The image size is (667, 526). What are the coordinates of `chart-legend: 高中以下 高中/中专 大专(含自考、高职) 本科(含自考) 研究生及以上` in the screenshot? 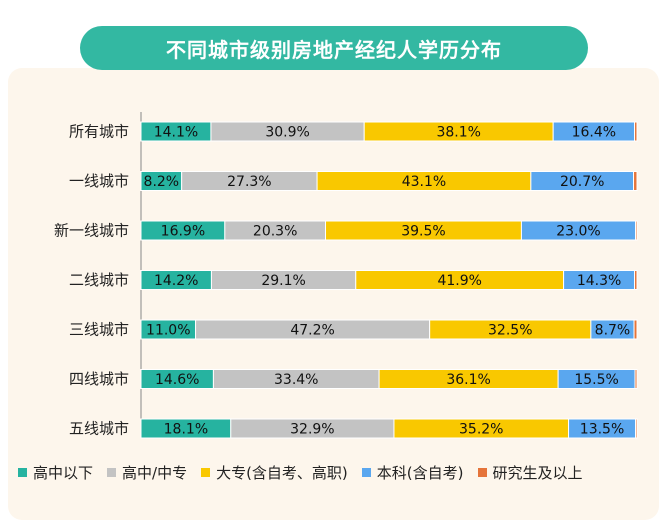 It's located at (338, 472).